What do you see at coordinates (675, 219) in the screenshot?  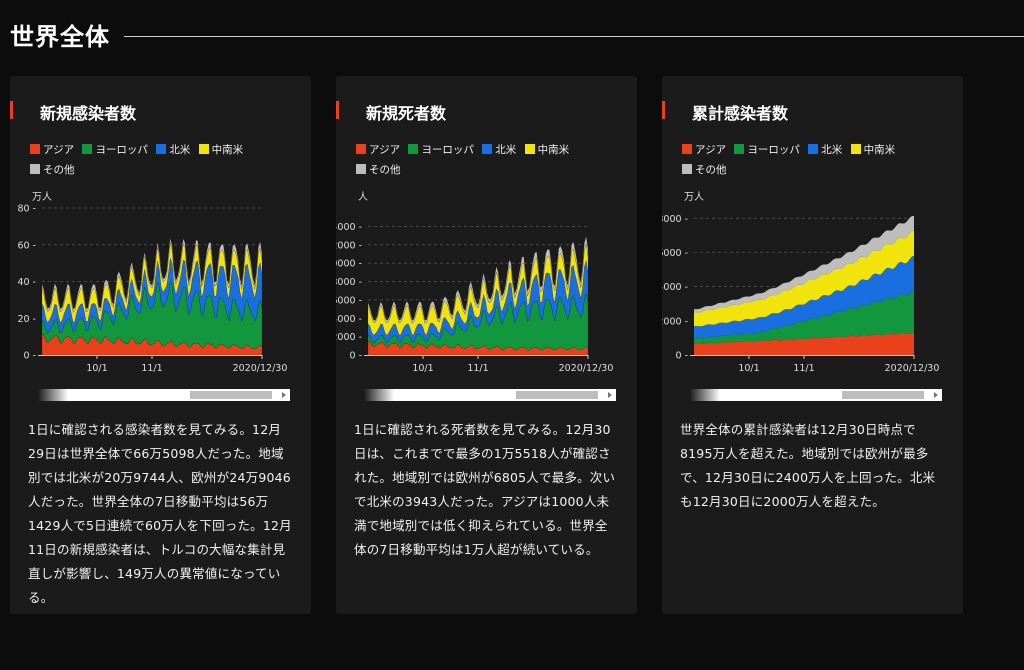 I see `y-tick-label: 8000 -` at bounding box center [675, 219].